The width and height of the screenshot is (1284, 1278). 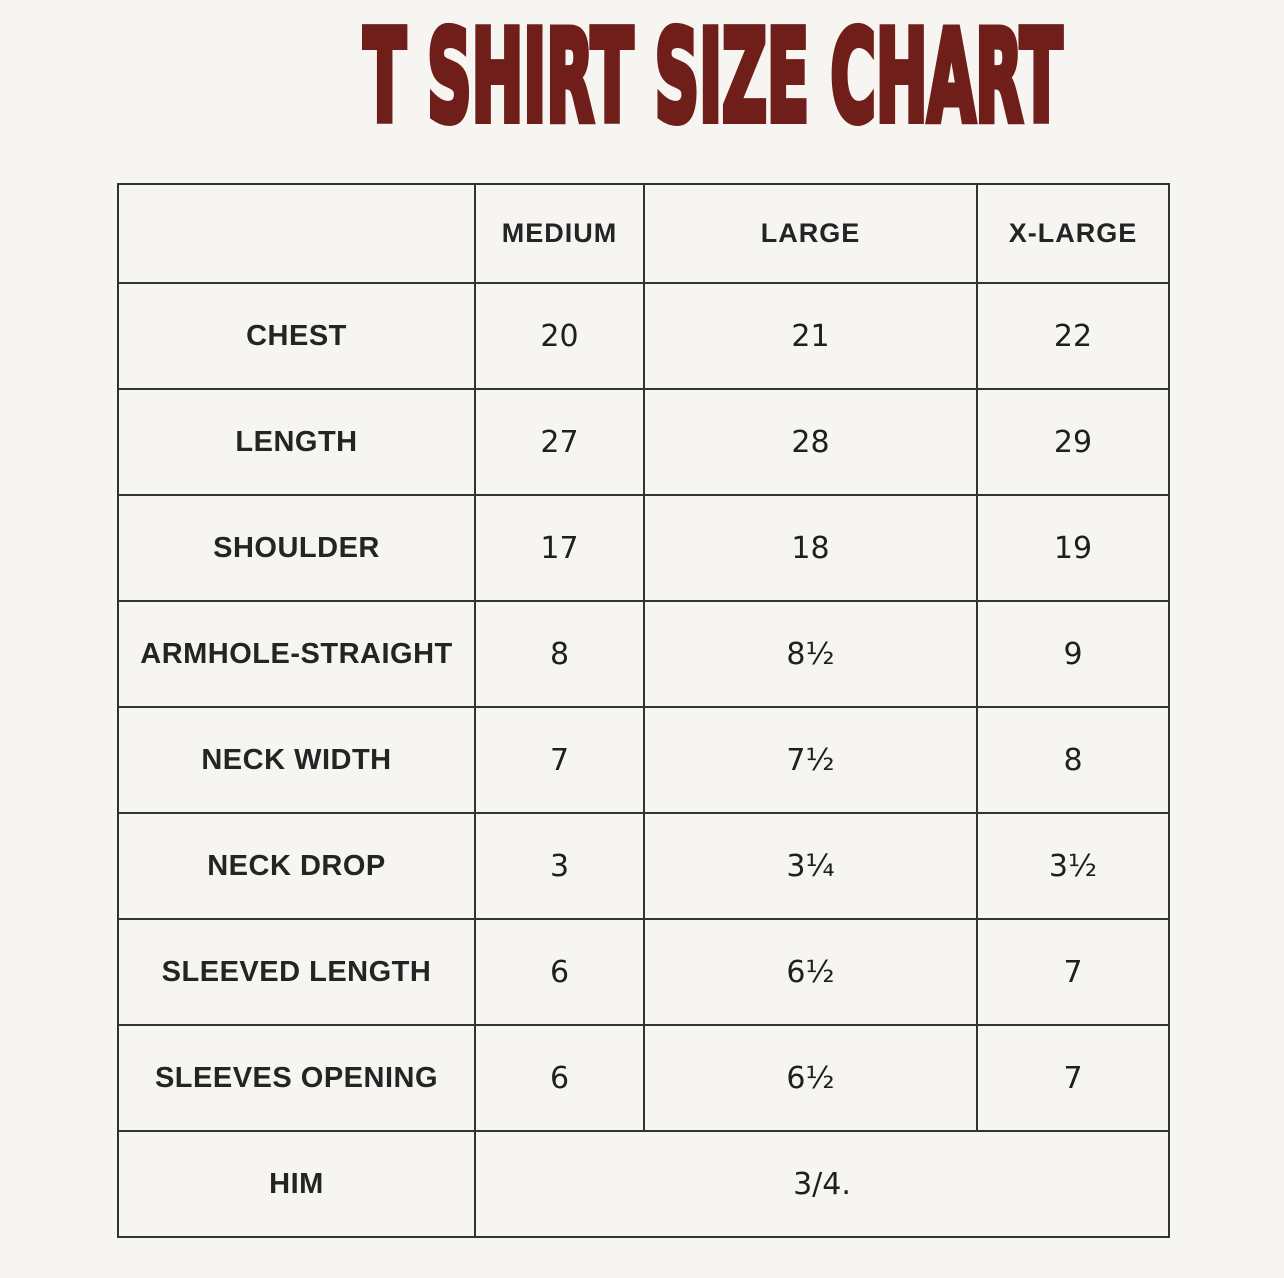 What do you see at coordinates (559, 760) in the screenshot?
I see `cell-medium: 7` at bounding box center [559, 760].